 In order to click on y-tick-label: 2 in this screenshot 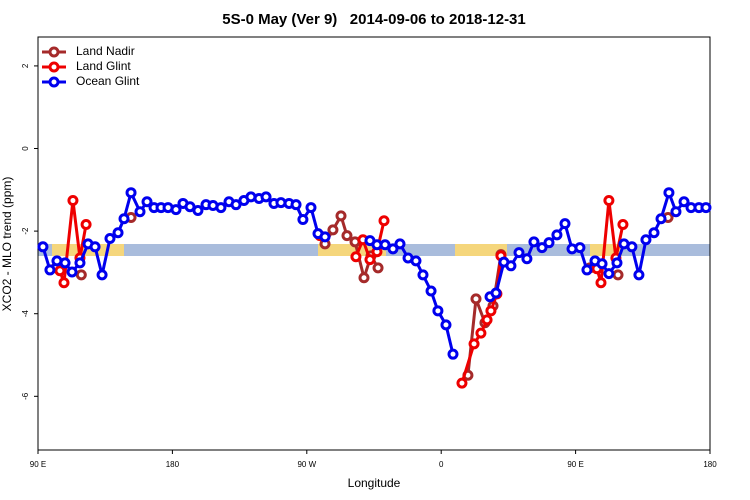, I will do `click(25, 65)`.